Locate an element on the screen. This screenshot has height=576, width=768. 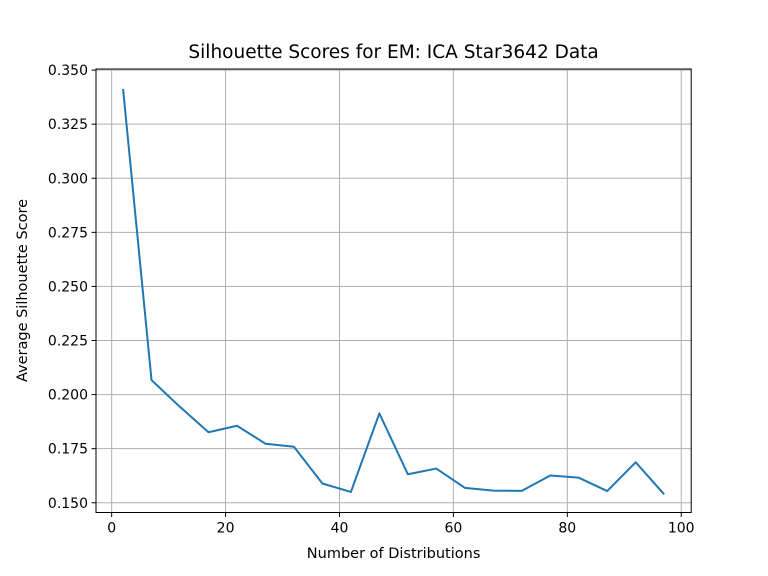
y-tick-label: 0.350 is located at coordinates (68, 71).